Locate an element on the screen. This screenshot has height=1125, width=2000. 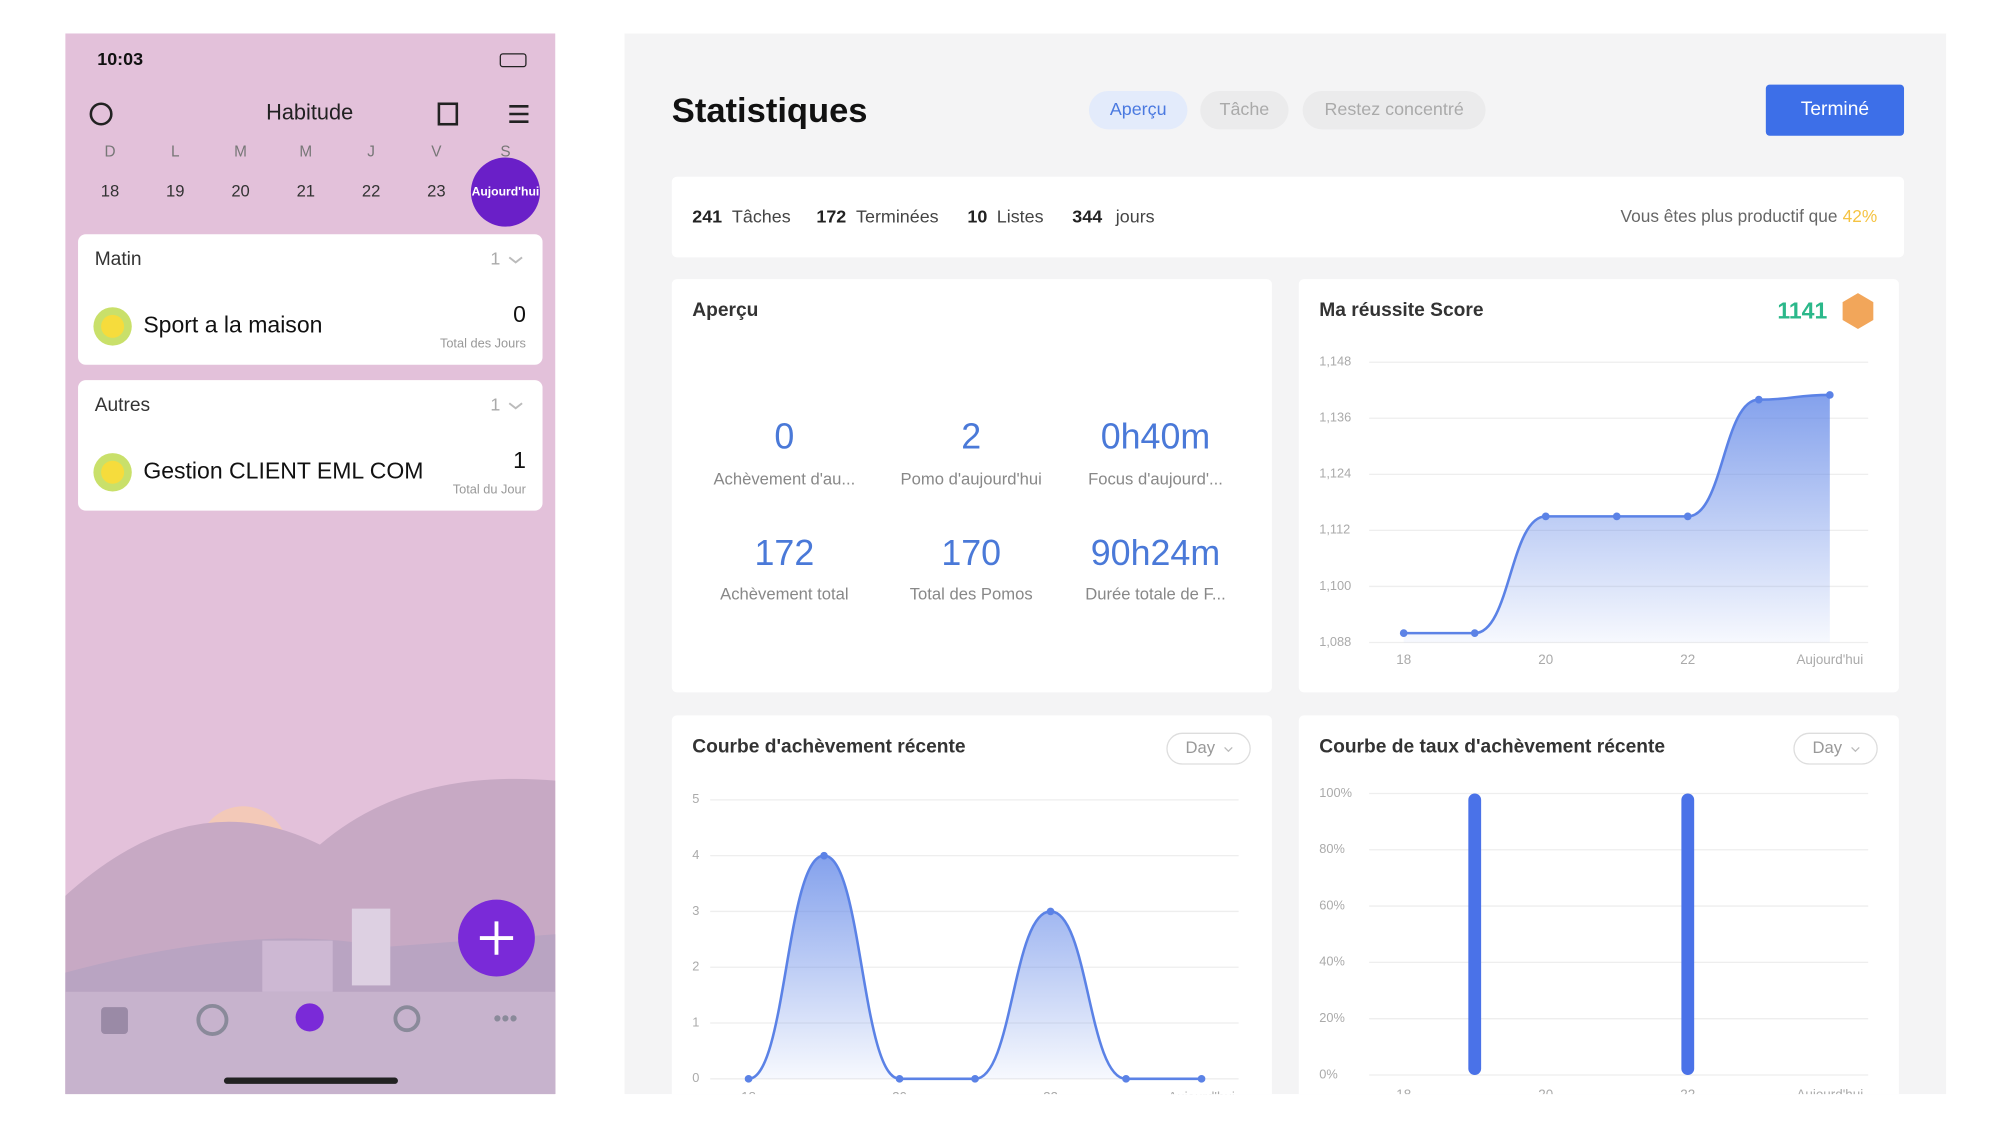
y-tick-label: 1,136 is located at coordinates (1335, 417).